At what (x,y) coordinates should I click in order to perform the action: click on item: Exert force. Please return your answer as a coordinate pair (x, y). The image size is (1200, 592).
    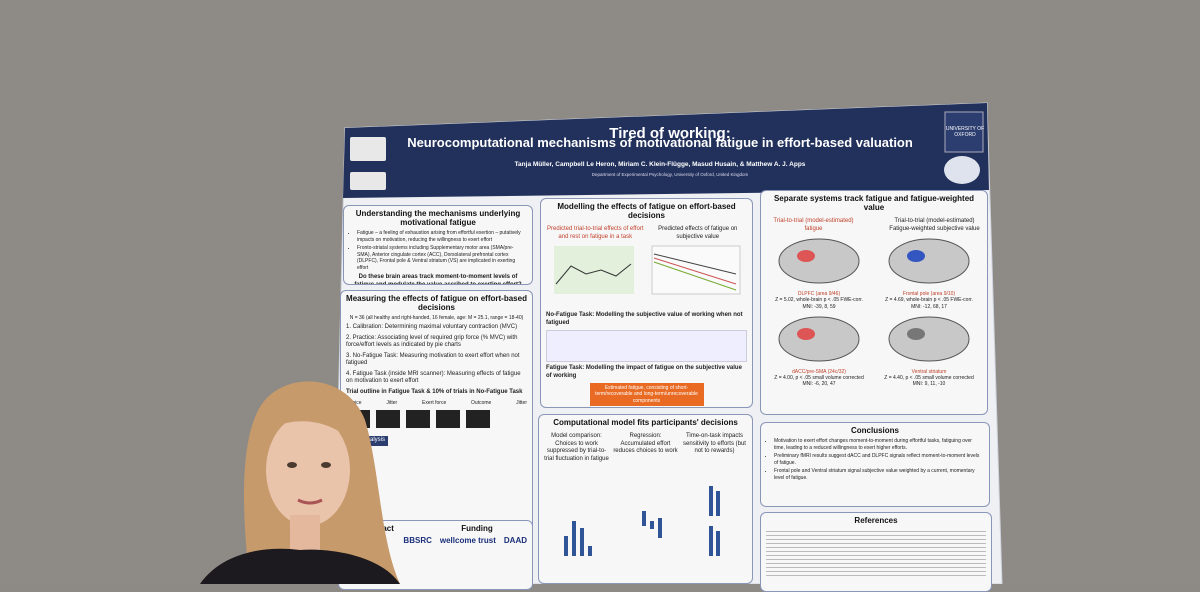
    Looking at the image, I should click on (434, 403).